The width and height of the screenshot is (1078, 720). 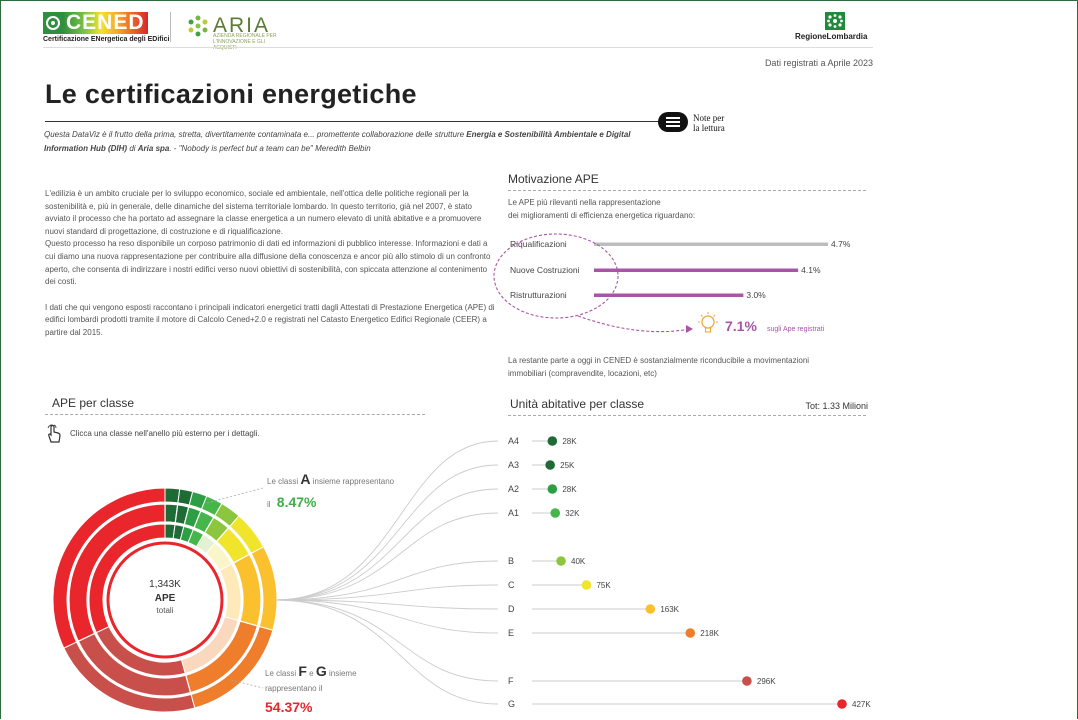 I want to click on motiv-bar-label: Nuove Costruzioni, so click(x=545, y=270).